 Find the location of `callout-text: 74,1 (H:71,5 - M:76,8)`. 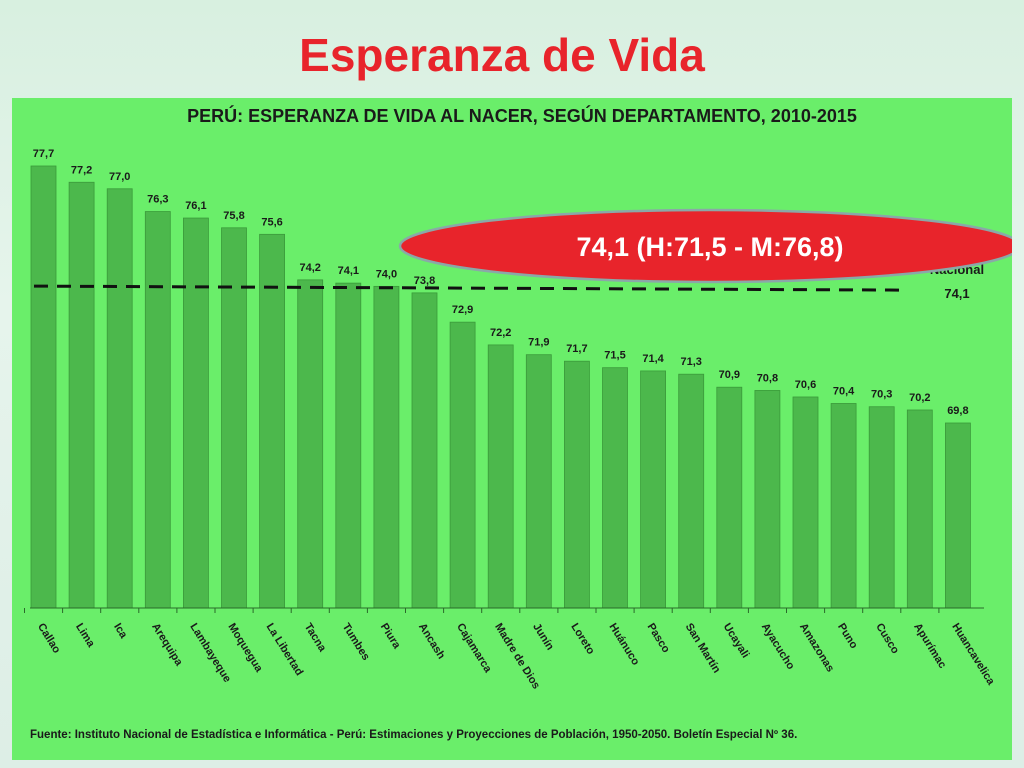

callout-text: 74,1 (H:71,5 - M:76,8) is located at coordinates (709, 247).